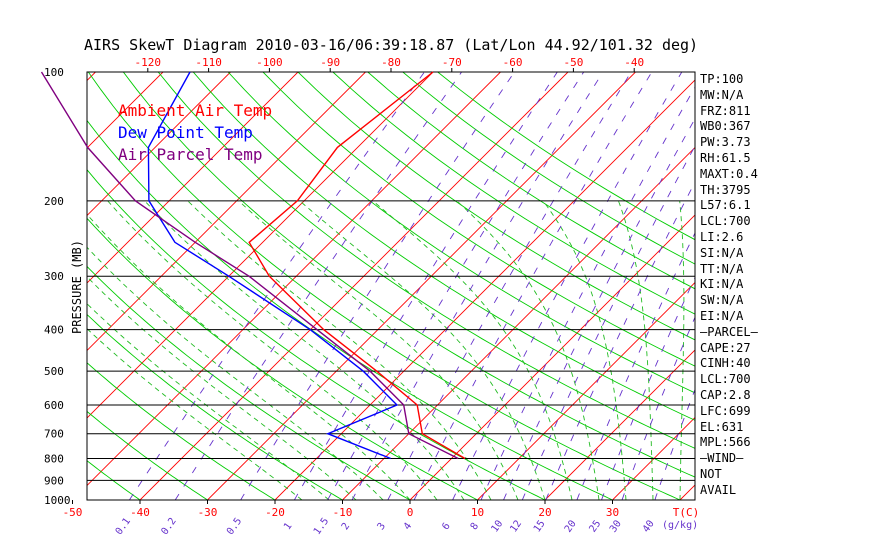 This screenshot has width=870, height=560. What do you see at coordinates (722, 252) in the screenshot?
I see `stat-item: SI:N/A` at bounding box center [722, 252].